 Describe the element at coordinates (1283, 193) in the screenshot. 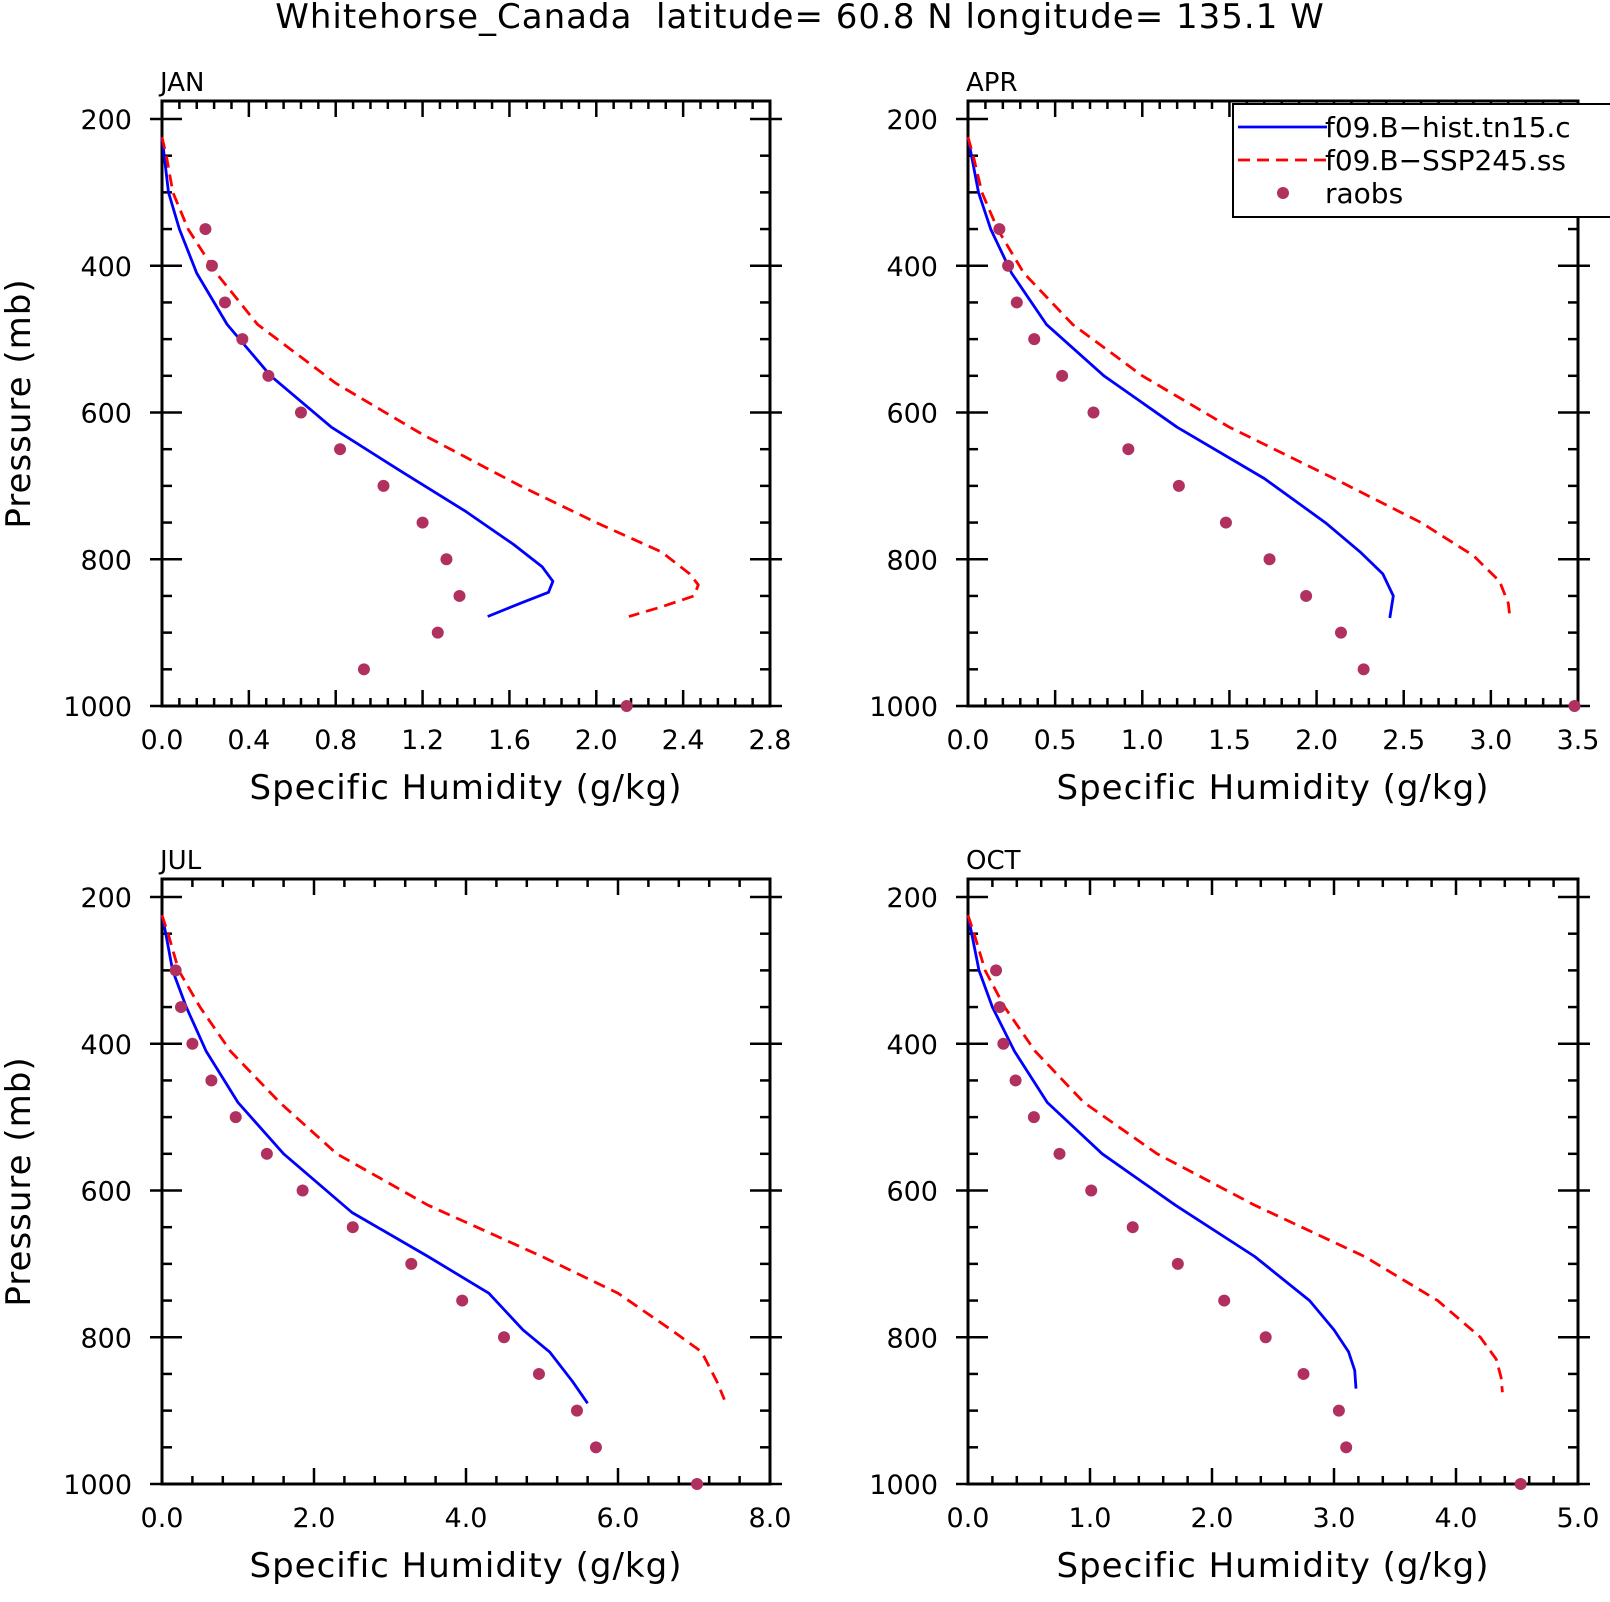

I see `legend-marker` at that location.